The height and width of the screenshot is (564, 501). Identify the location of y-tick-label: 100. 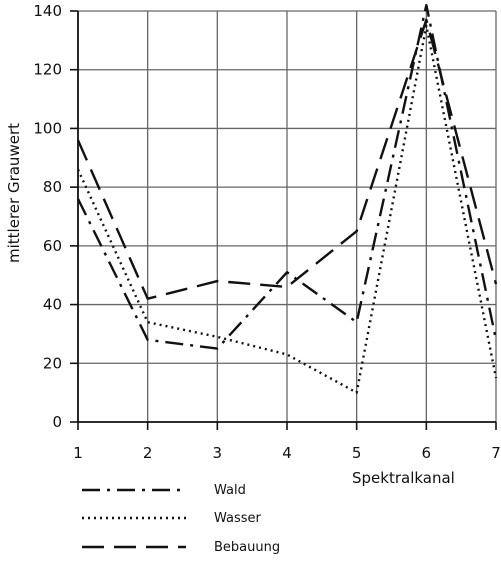
(47, 128).